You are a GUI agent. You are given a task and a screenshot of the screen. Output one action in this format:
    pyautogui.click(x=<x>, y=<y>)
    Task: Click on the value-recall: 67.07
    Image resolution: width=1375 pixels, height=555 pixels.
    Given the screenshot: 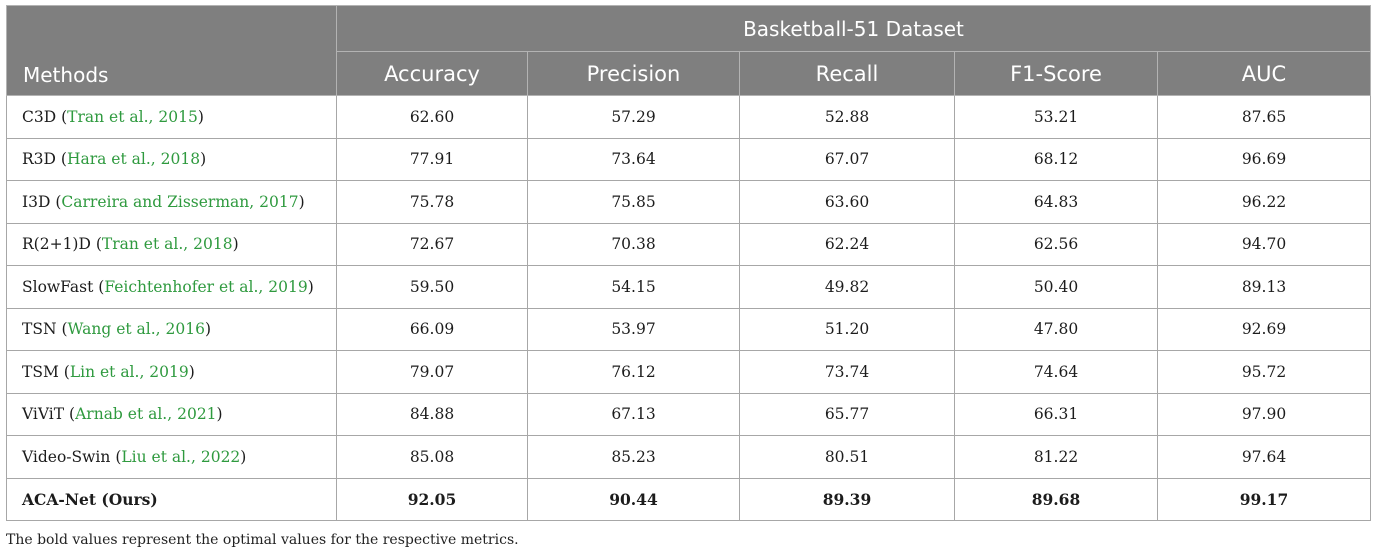 What is the action you would take?
    pyautogui.click(x=847, y=159)
    